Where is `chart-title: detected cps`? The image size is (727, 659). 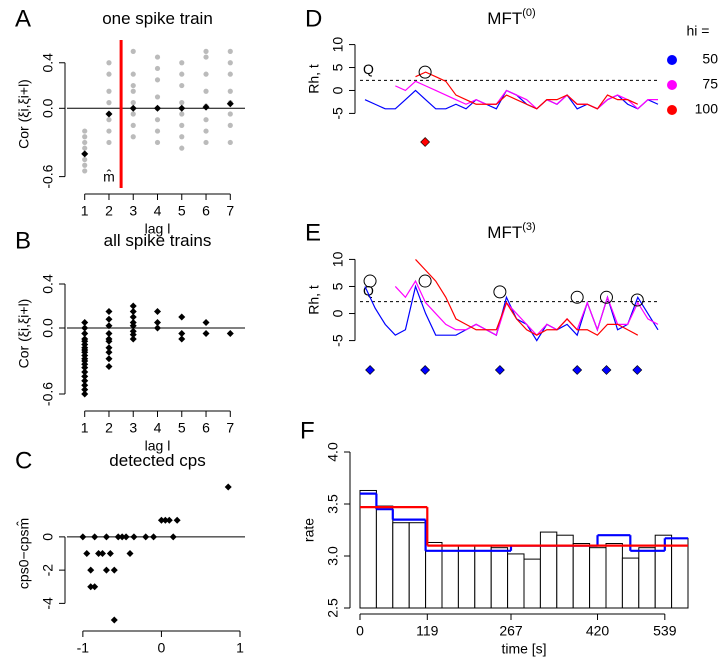 chart-title: detected cps is located at coordinates (157, 460).